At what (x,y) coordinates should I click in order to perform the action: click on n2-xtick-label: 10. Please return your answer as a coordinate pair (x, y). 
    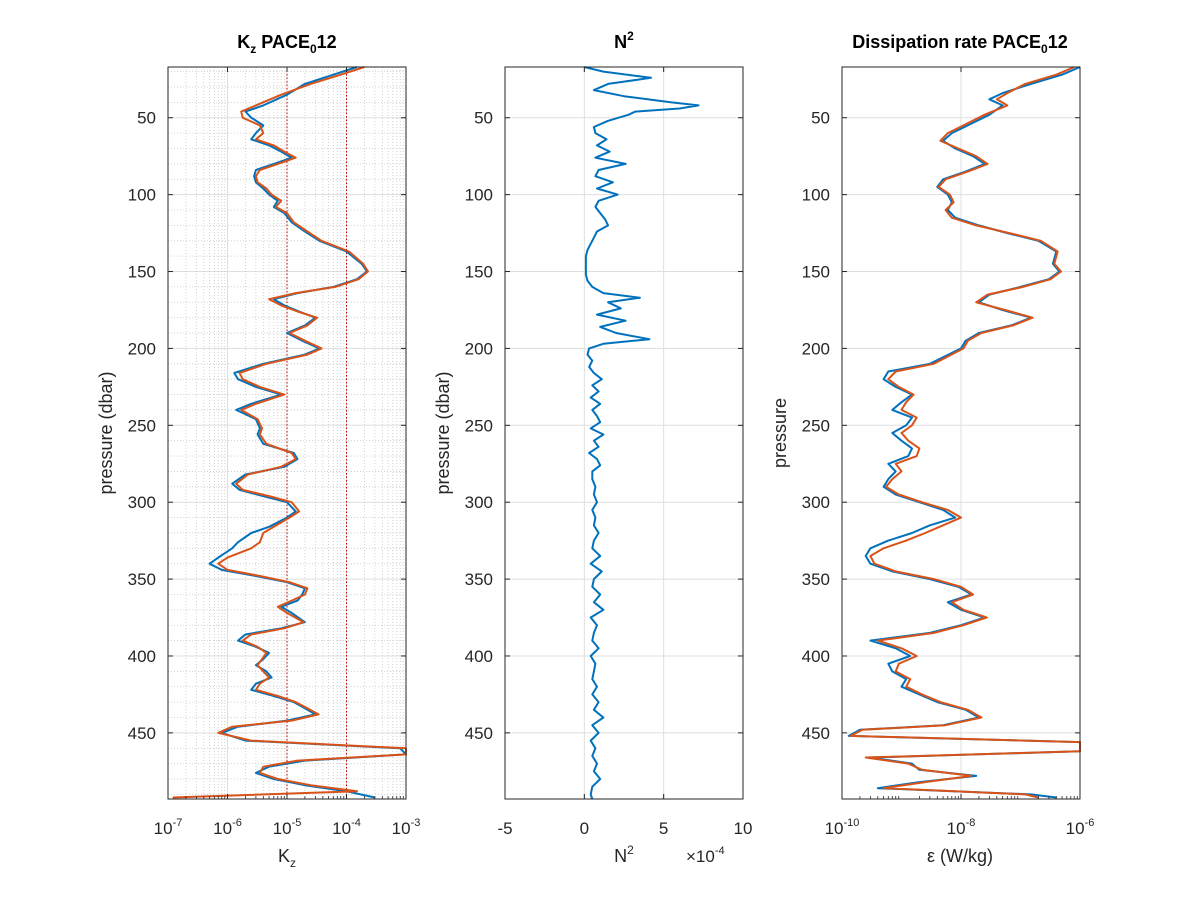
    Looking at the image, I should click on (743, 828).